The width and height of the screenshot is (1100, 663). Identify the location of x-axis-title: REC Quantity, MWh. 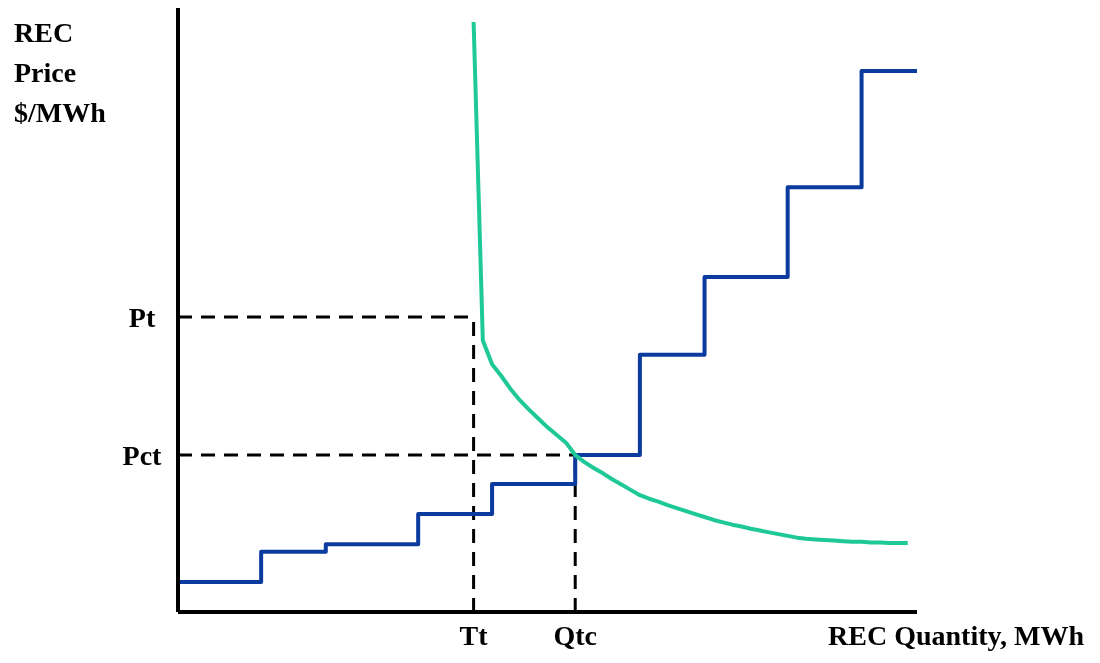
(956, 635).